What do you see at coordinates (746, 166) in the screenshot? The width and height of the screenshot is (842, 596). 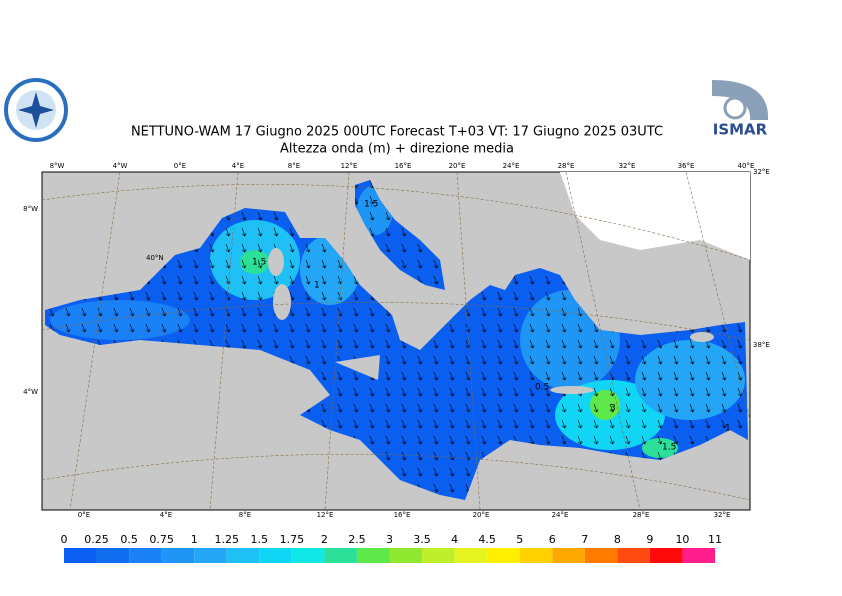 I see `top-lon-label: 40°E` at bounding box center [746, 166].